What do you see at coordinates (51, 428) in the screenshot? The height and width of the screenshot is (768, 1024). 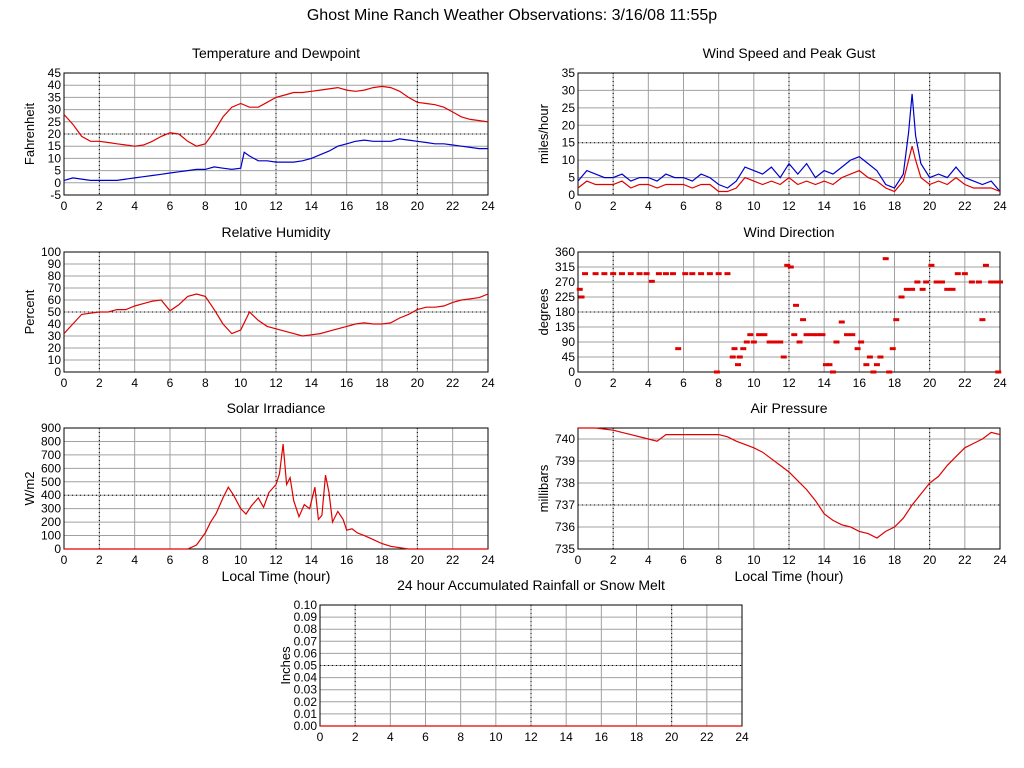 I see `y-tick-label: 900` at bounding box center [51, 428].